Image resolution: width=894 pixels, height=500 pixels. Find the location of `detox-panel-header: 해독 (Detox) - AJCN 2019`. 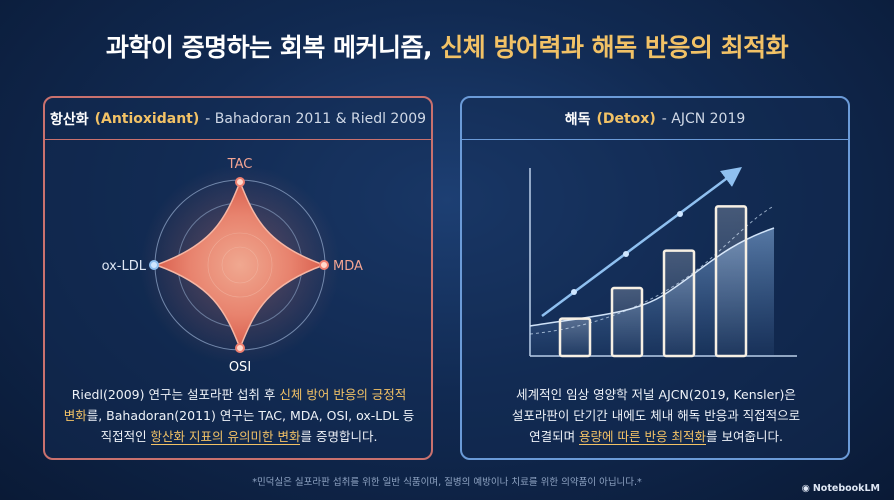

detox-panel-header: 해독 (Detox) - AJCN 2019 is located at coordinates (655, 119).